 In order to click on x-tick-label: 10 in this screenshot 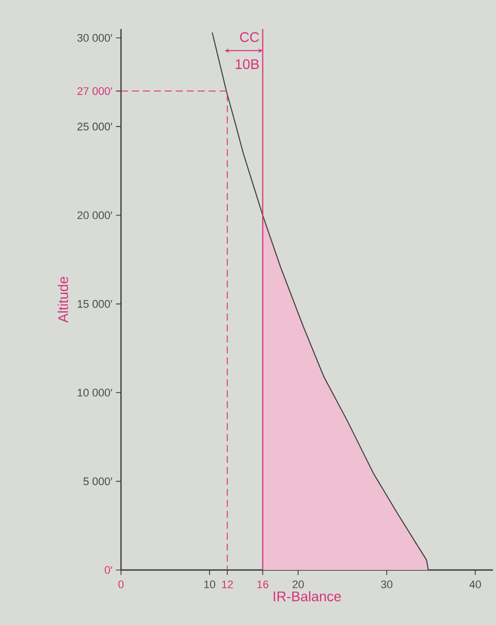, I will do `click(210, 584)`.